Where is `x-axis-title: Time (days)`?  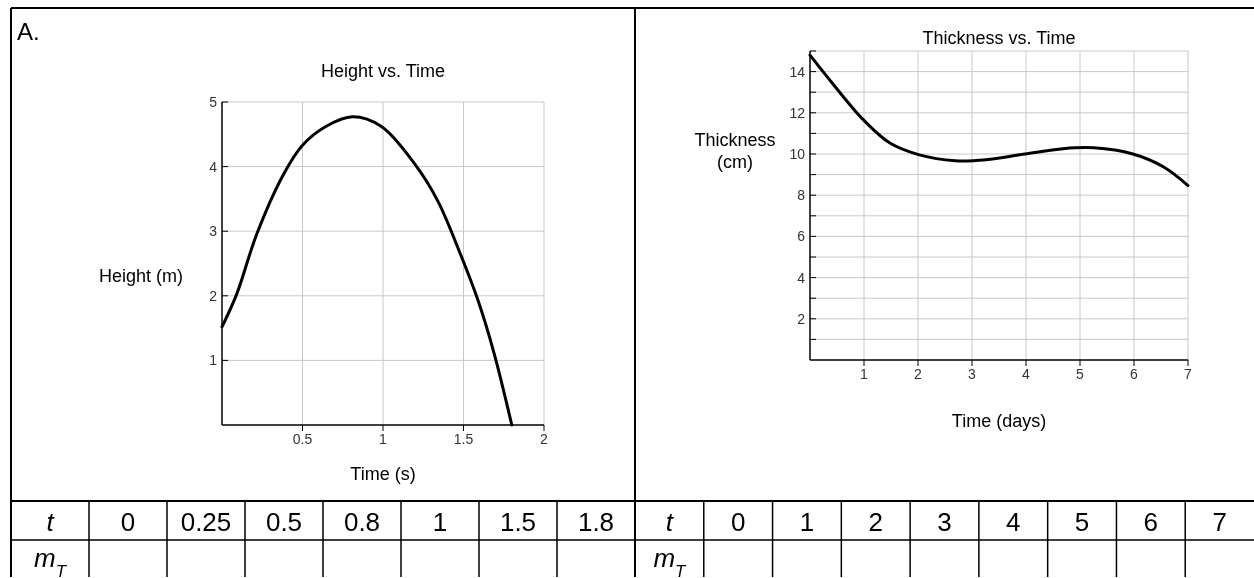
x-axis-title: Time (days) is located at coordinates (999, 421).